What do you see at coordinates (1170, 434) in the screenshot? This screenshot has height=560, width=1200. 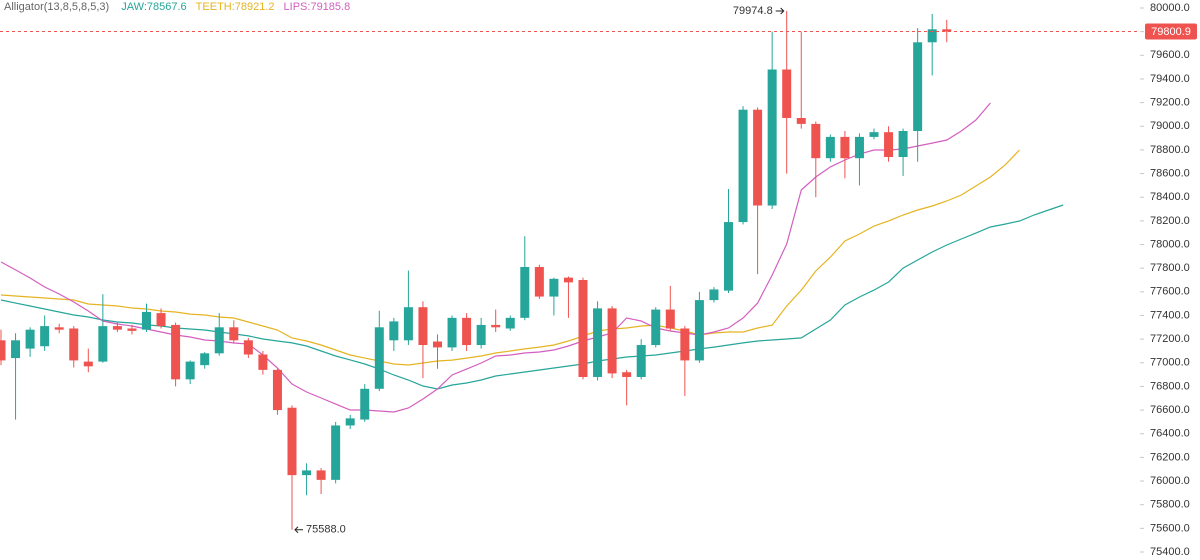 I see `y-tick-label: 76400.0` at bounding box center [1170, 434].